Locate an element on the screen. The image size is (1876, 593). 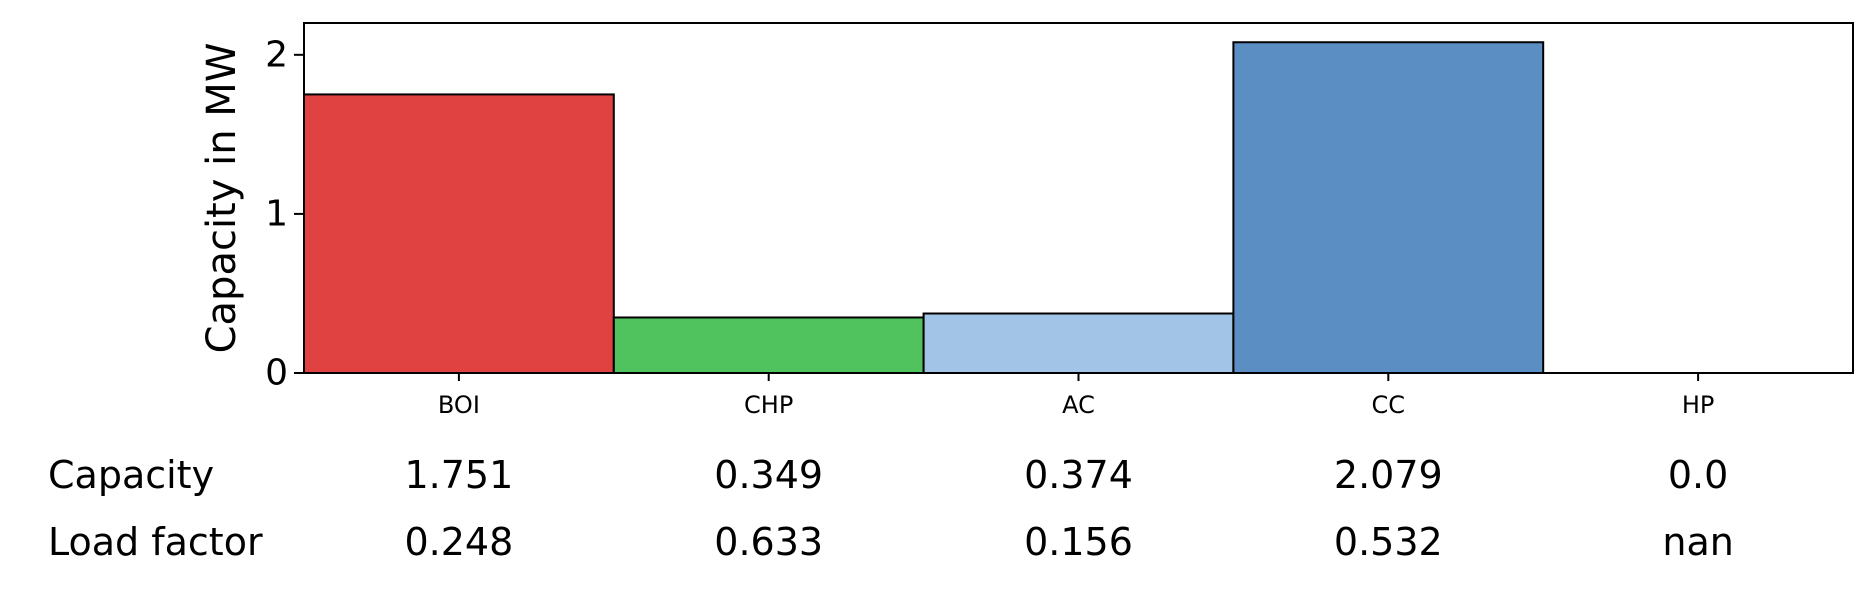
table-cell: 1.751 is located at coordinates (459, 475).